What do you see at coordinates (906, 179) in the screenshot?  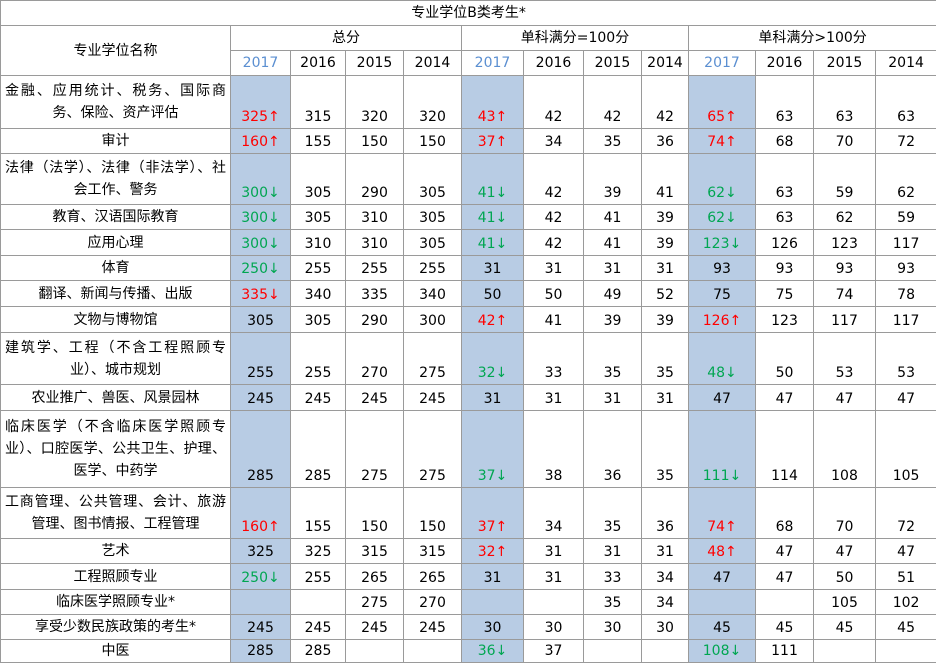 I see `score-cell: 62` at bounding box center [906, 179].